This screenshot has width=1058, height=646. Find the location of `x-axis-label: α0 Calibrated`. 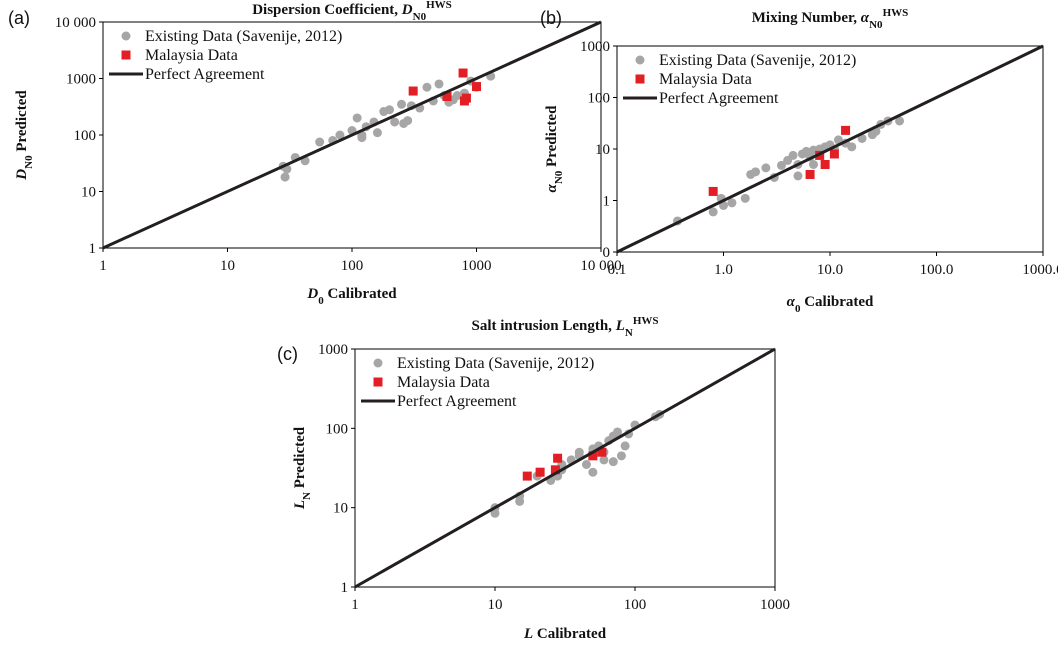

x-axis-label: α0 Calibrated is located at coordinates (830, 304).